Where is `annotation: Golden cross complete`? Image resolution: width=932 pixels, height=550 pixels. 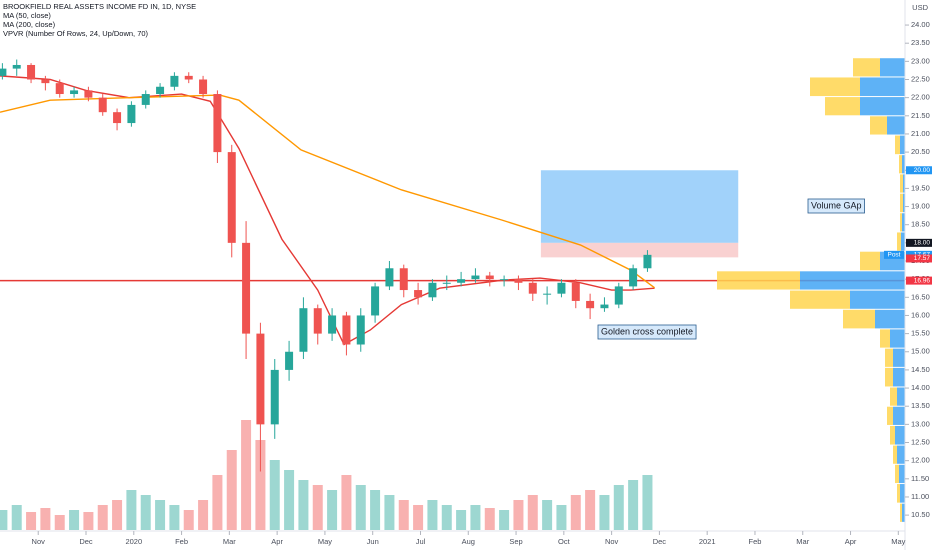
annotation: Golden cross complete is located at coordinates (647, 332).